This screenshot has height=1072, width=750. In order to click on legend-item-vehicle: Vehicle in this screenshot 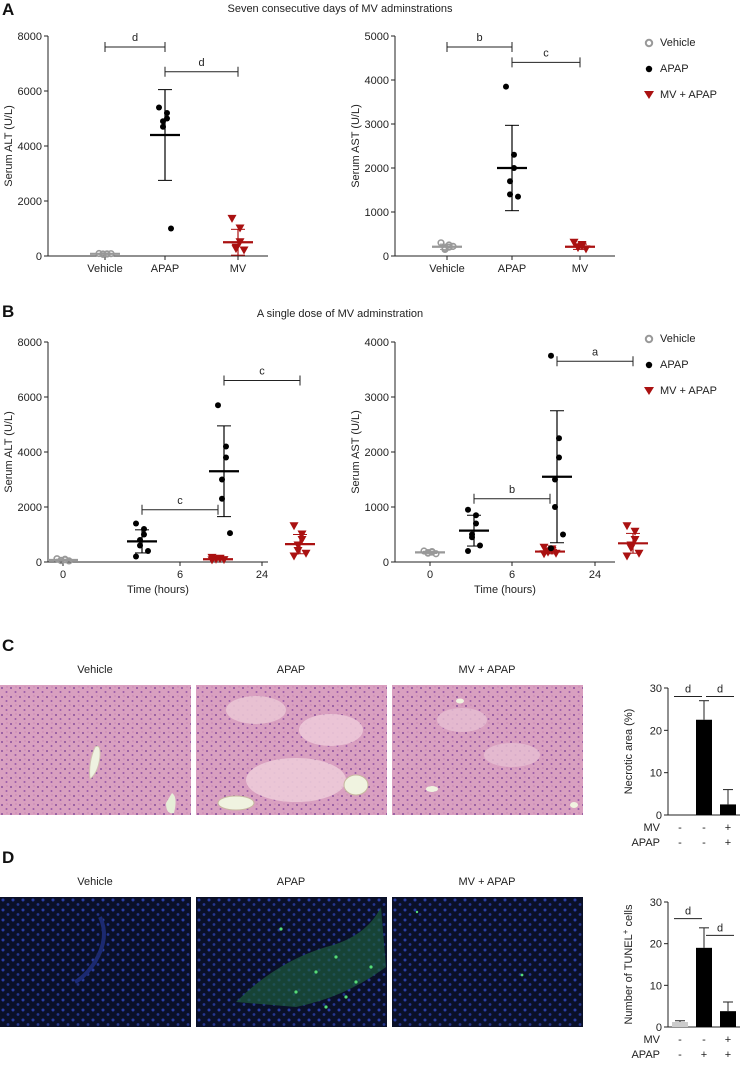, I will do `click(677, 339)`.